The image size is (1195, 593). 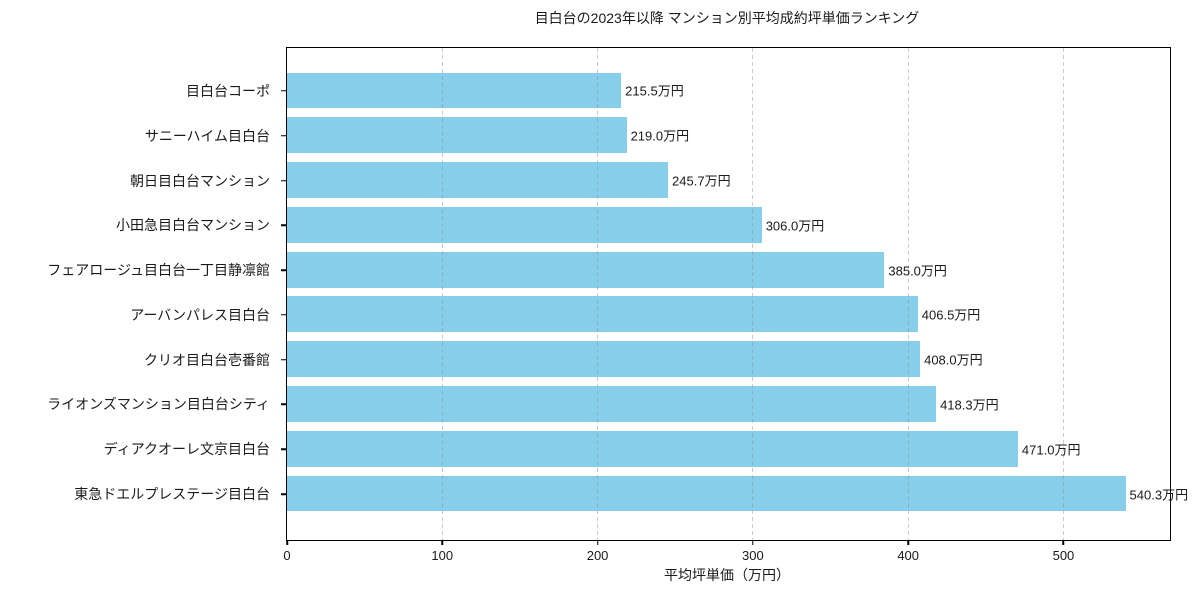 What do you see at coordinates (158, 404) in the screenshot?
I see `y-axis-label: ライオンズマンション目白台シティ` at bounding box center [158, 404].